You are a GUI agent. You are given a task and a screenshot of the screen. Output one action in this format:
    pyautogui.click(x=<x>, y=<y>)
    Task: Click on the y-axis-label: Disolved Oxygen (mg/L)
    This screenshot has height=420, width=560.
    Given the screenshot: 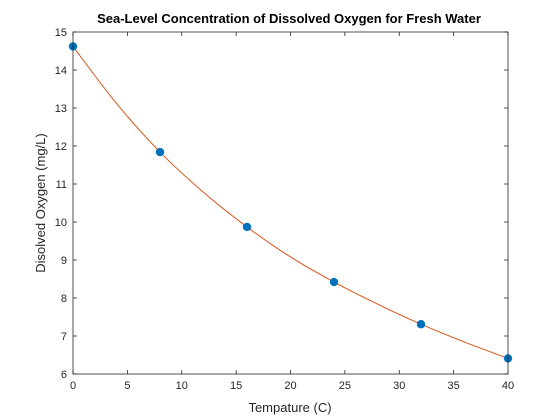 What is the action you would take?
    pyautogui.click(x=40, y=202)
    